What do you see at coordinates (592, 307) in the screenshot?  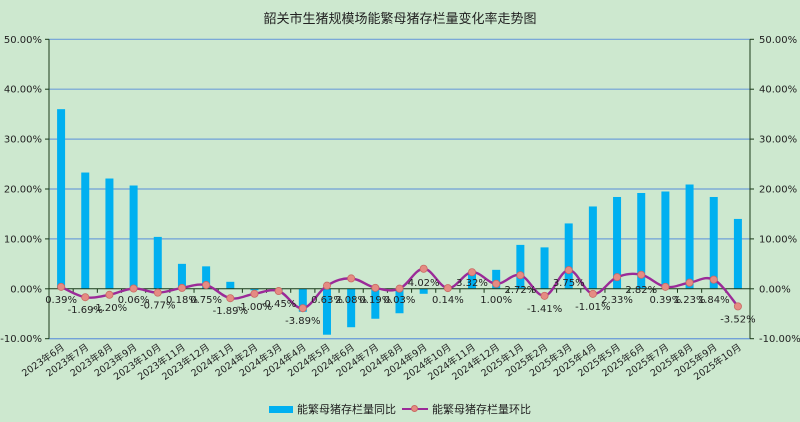 I see `data-label: -1.01%` at bounding box center [592, 307].